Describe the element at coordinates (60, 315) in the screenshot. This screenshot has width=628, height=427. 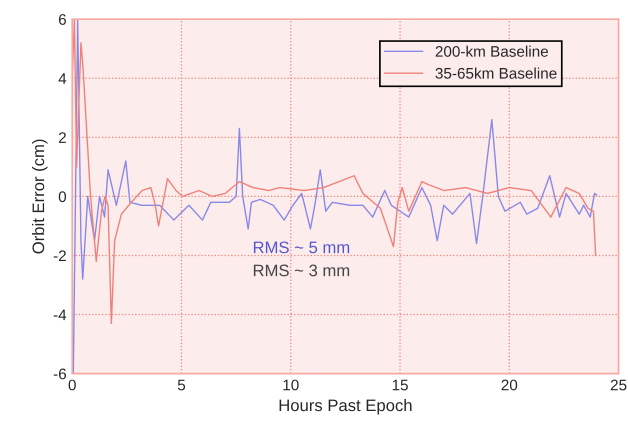
I see `y-tick-label: -4` at that location.